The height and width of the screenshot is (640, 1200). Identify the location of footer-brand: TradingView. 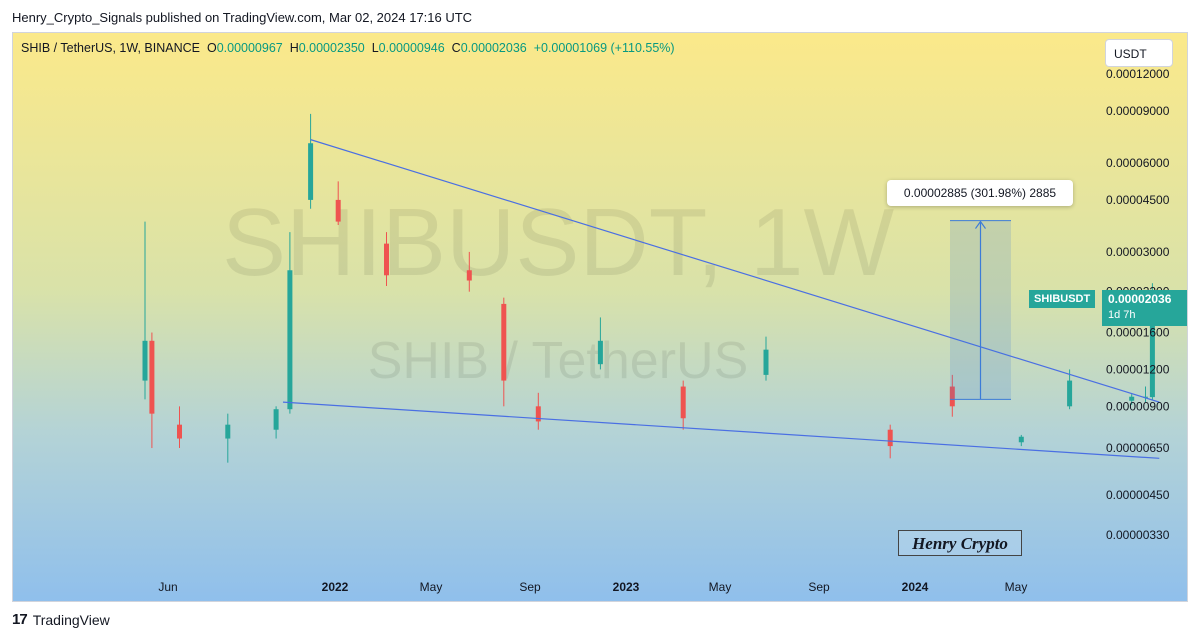
(71, 619).